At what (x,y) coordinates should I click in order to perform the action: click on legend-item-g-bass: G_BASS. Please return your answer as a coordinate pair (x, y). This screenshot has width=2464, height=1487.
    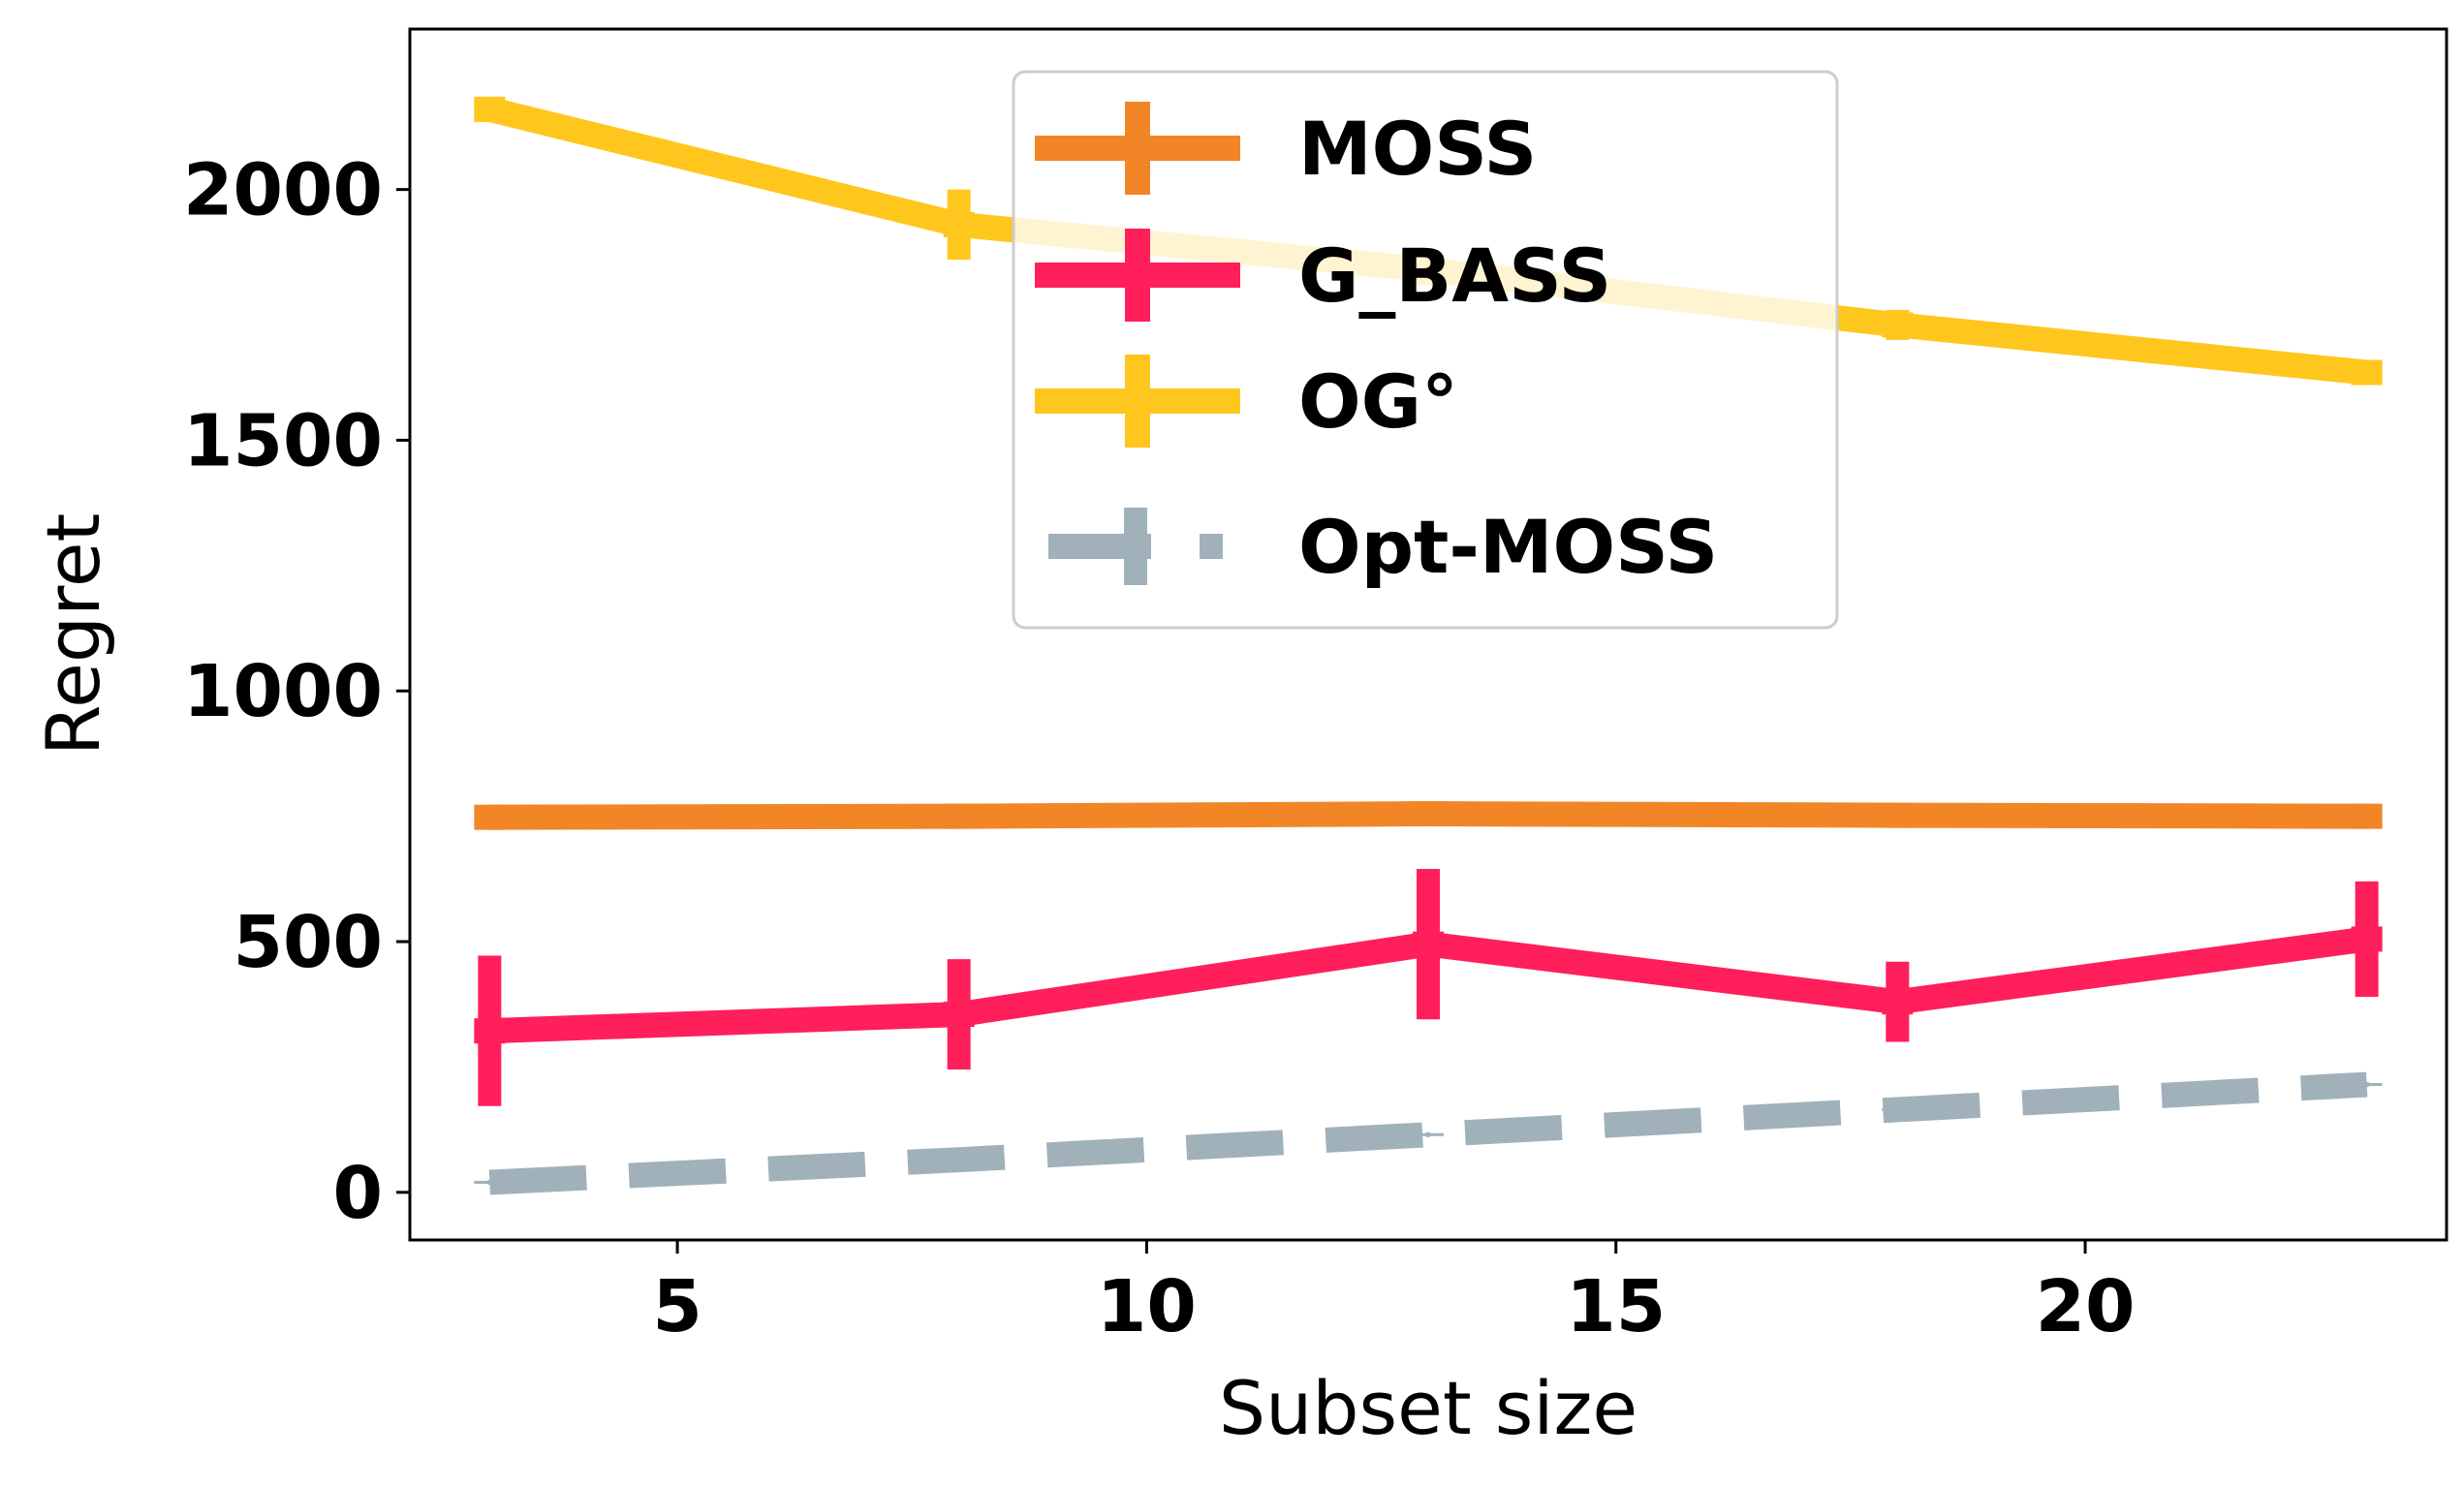
    Looking at the image, I should click on (1323, 275).